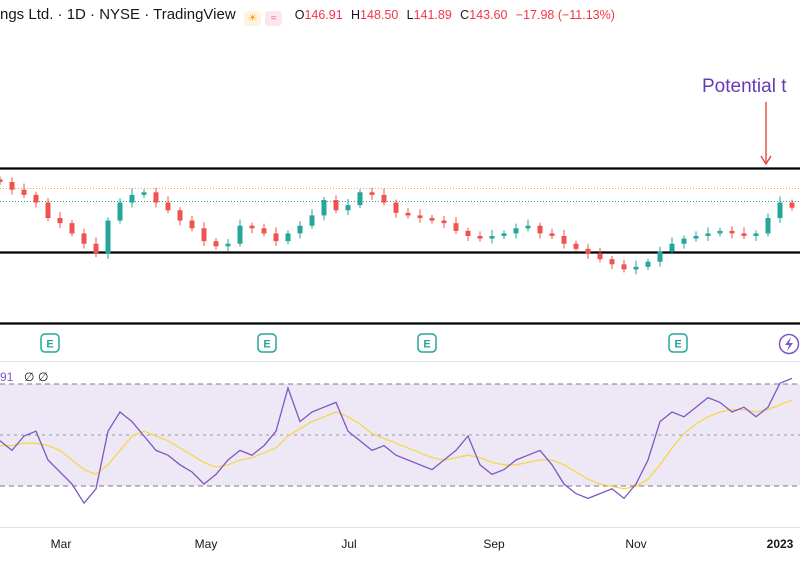 The image size is (800, 564). What do you see at coordinates (565, 15) in the screenshot?
I see `change-value: −17.98 (−11.13%)` at bounding box center [565, 15].